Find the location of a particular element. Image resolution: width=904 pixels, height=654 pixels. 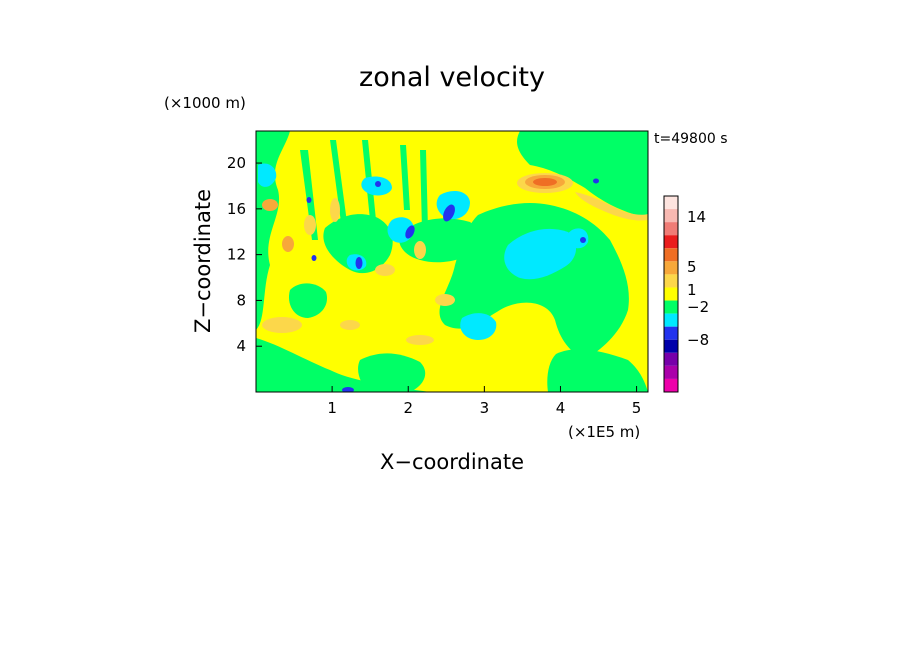

y-tick-label: 16 is located at coordinates (236, 209).